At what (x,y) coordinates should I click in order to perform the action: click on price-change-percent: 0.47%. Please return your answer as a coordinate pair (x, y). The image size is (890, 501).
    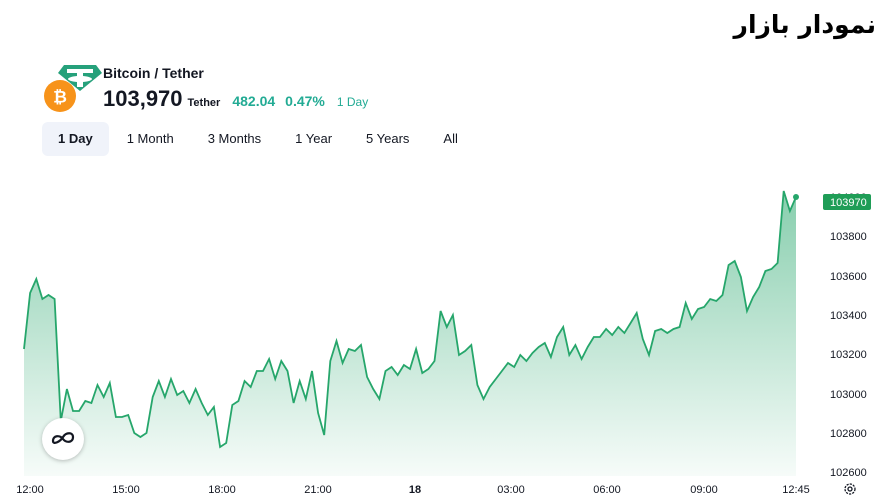
    Looking at the image, I should click on (305, 101).